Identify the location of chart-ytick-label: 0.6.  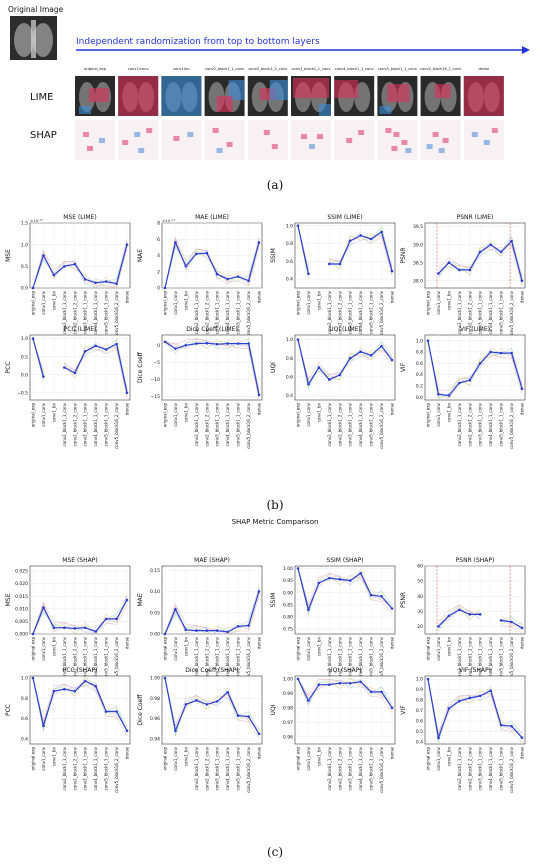
(419, 364).